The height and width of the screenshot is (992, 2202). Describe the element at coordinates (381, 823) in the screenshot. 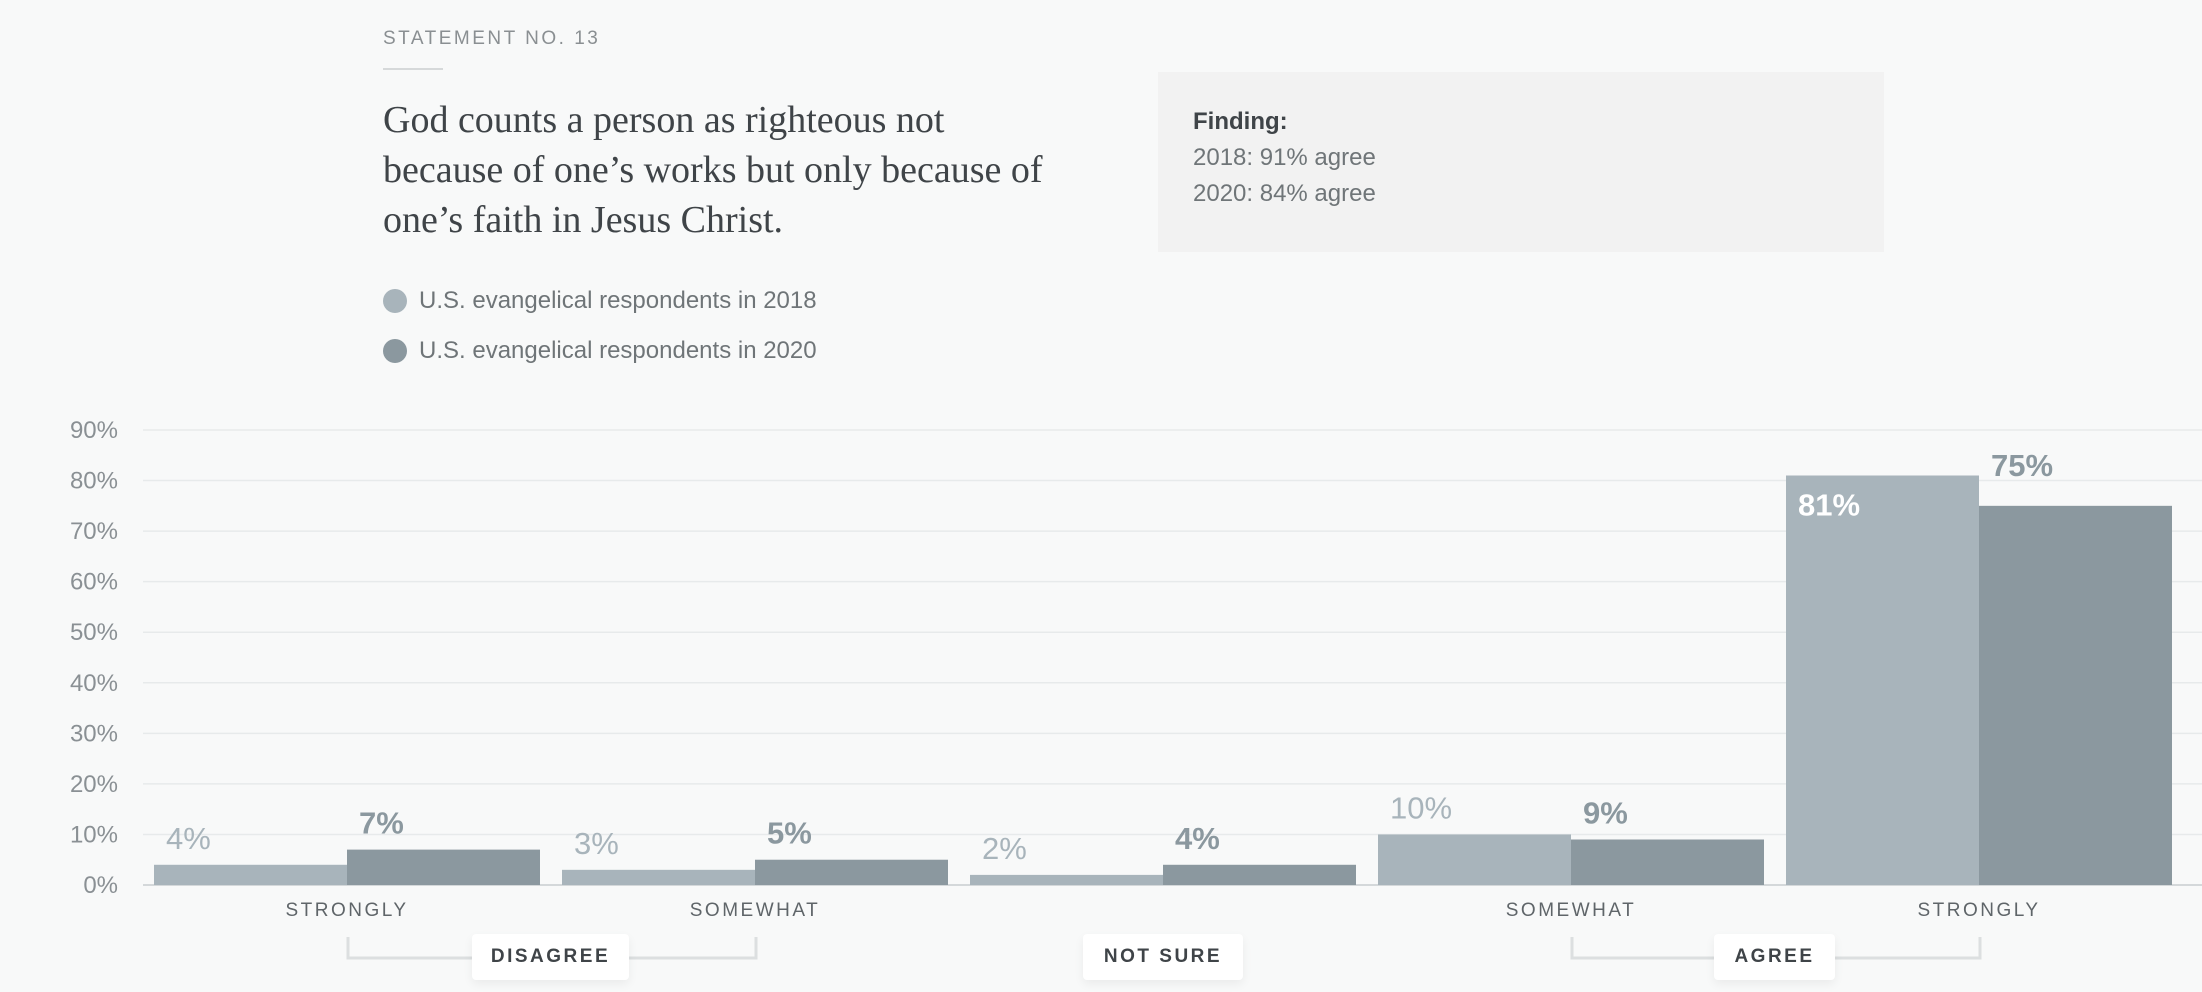

I see `data-label: 7%` at that location.